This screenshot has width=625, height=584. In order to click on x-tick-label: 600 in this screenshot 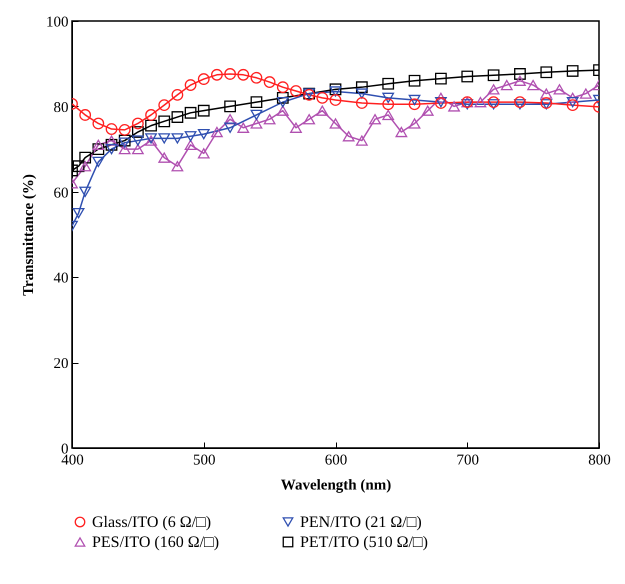, I will do `click(336, 460)`.